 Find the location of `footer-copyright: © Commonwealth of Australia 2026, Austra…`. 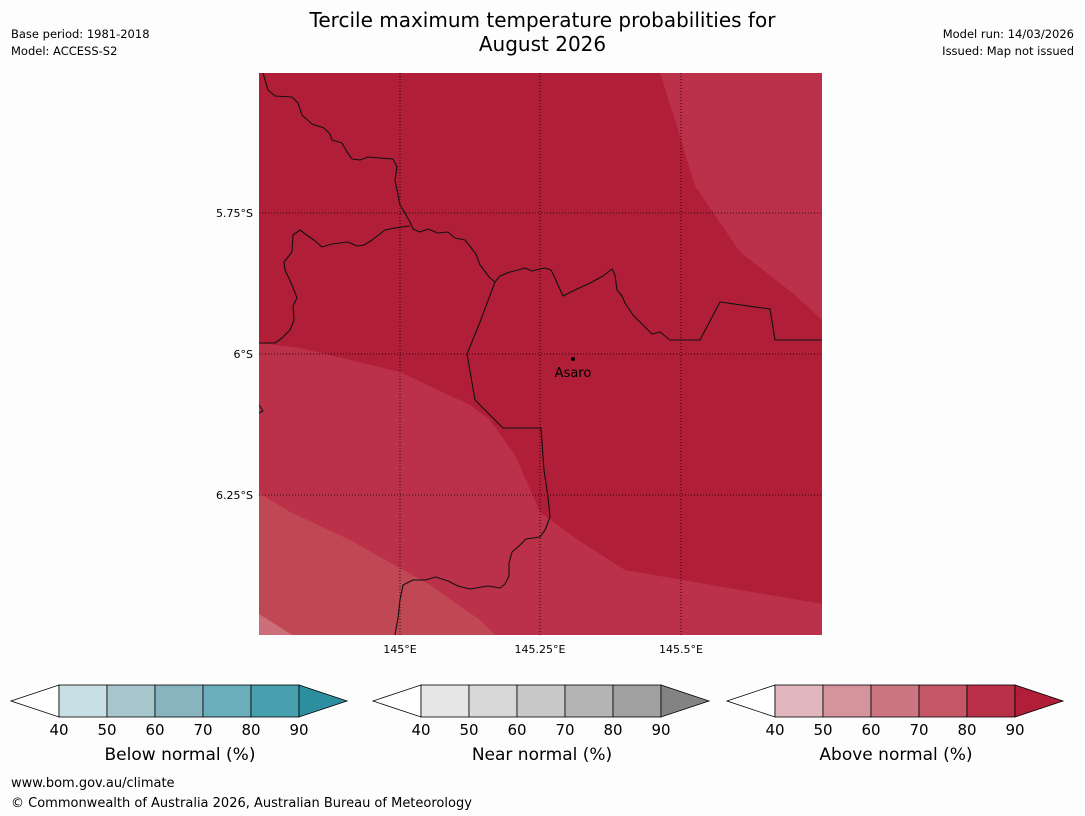

footer-copyright: © Commonwealth of Australia 2026, Austra… is located at coordinates (241, 803).